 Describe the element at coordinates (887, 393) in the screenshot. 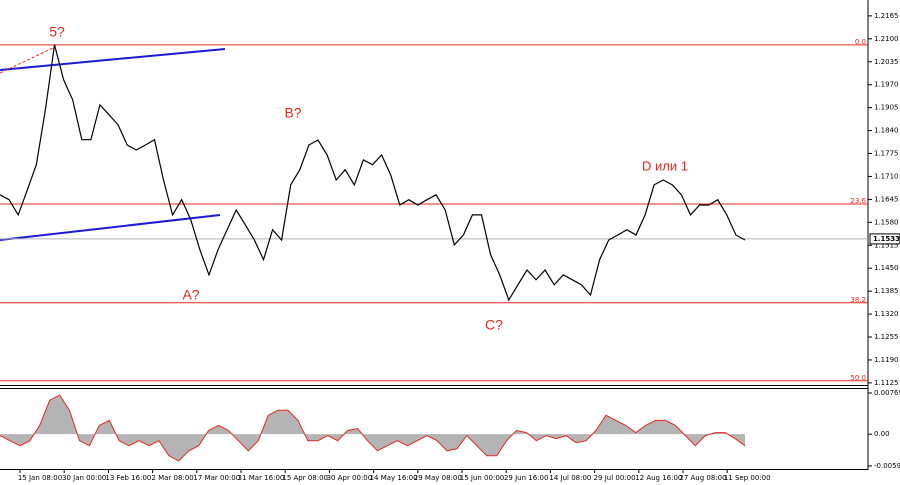

I see `y-tick-label: 0.00769` at that location.